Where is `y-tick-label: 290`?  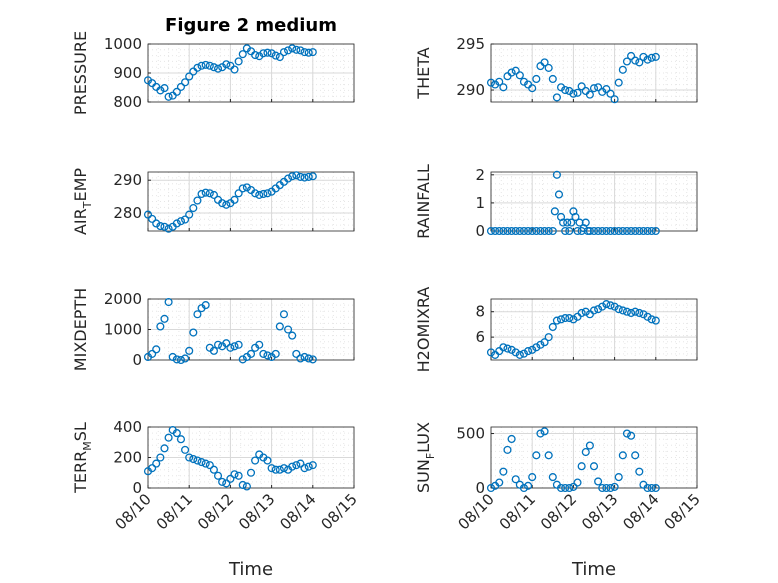 y-tick-label: 290 is located at coordinates (127, 180).